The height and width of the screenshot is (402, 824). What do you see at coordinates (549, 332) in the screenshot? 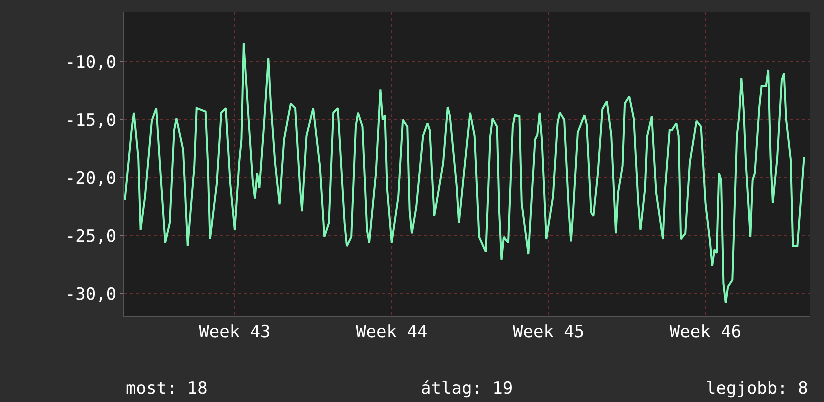
I see `x-tick-label: Week 45` at bounding box center [549, 332].